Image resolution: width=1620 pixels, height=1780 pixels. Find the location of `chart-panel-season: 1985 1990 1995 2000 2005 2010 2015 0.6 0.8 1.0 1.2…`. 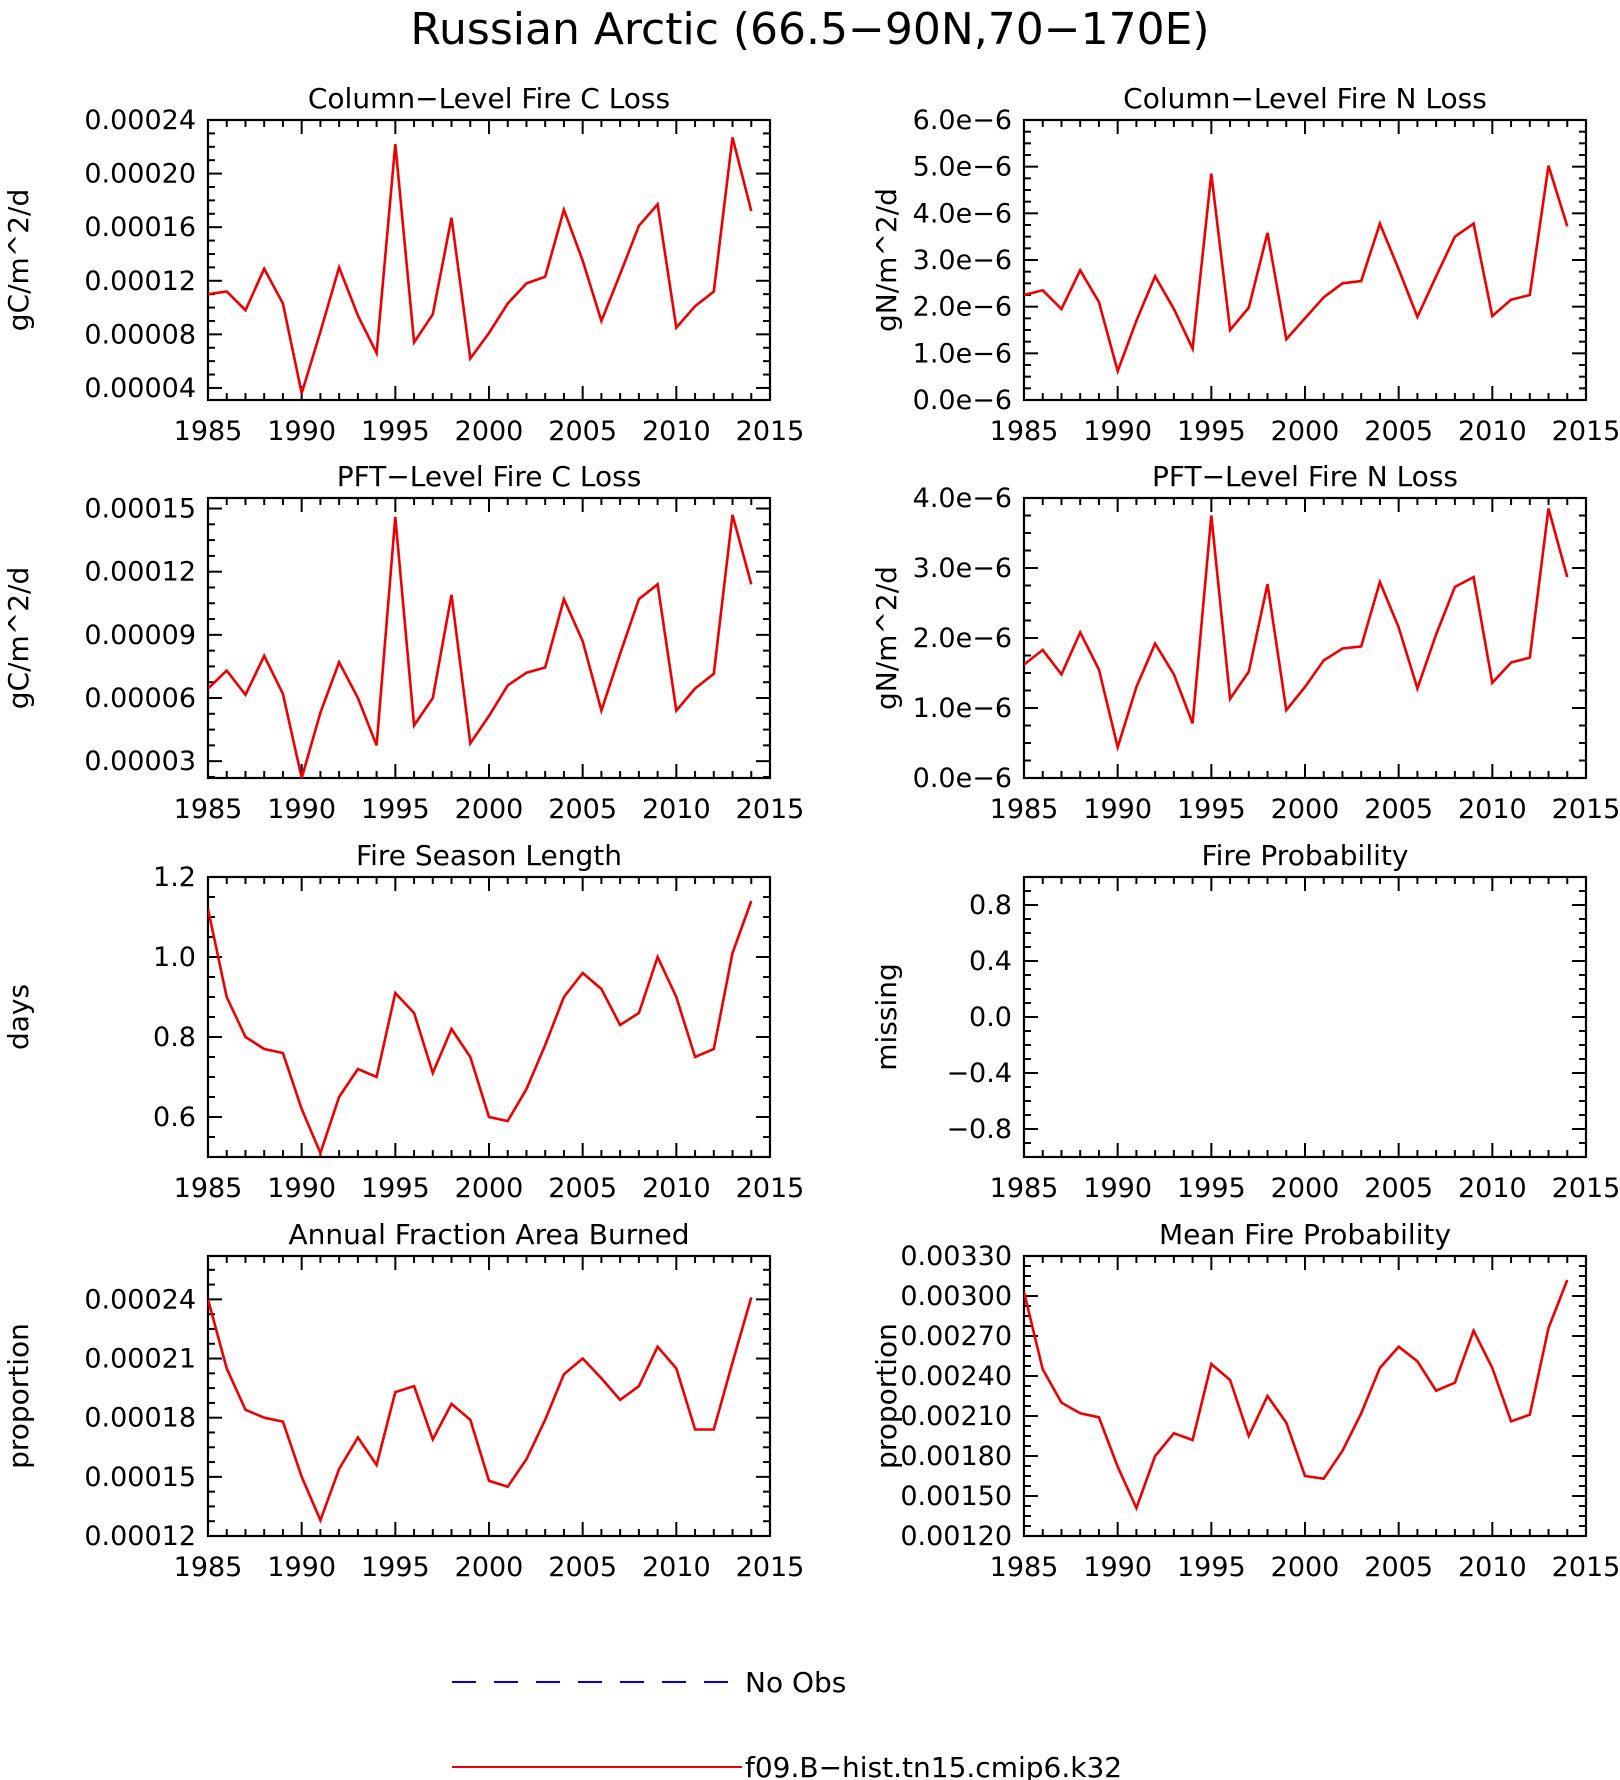

chart-panel-season: 1985 1990 1995 2000 2005 2010 2015 0.6 0.8 1.0 1.2… is located at coordinates (403, 1021).